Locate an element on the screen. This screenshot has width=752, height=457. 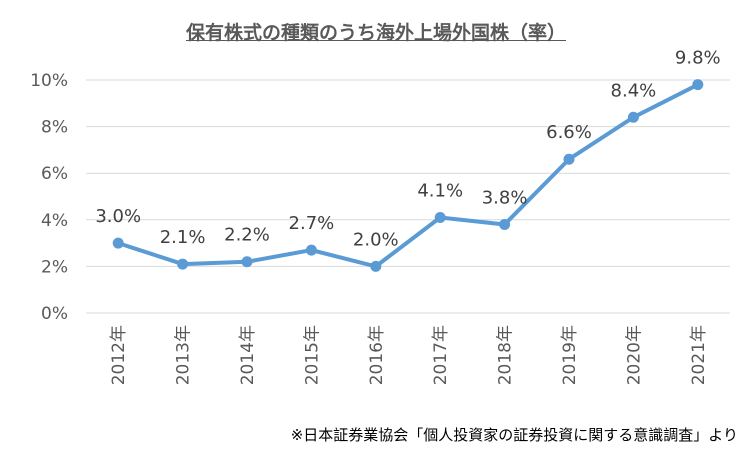
x-tick-label: 2012年 is located at coordinates (119, 355).